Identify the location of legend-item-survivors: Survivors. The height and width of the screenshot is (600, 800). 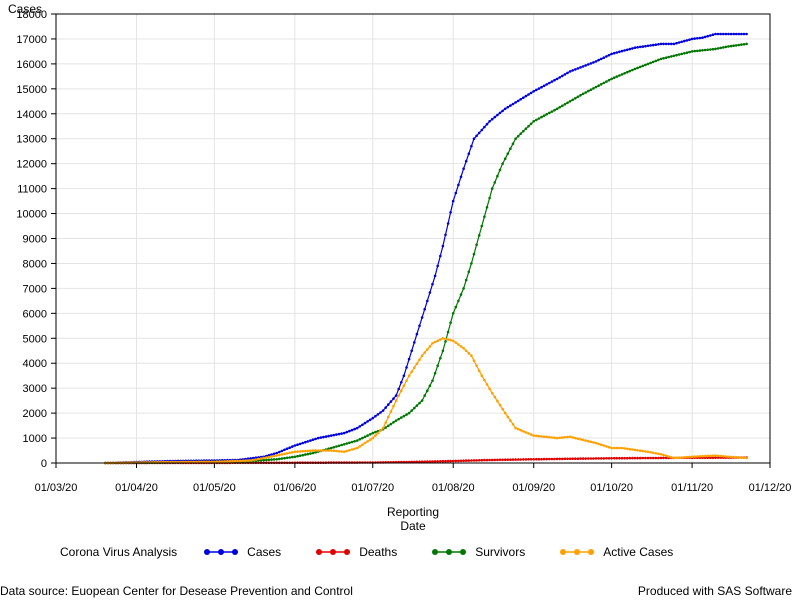
(478, 552).